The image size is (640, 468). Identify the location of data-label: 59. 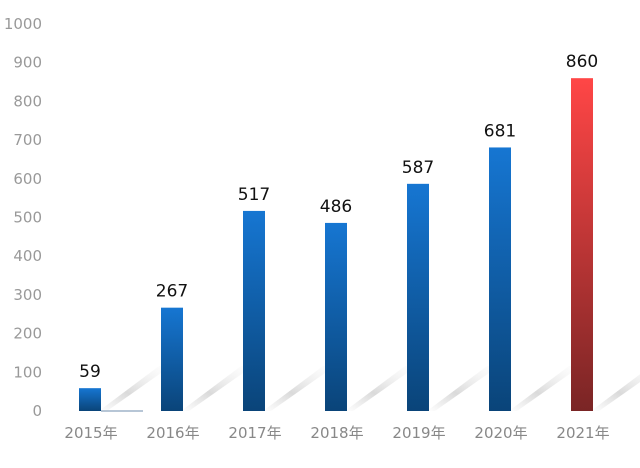
(90, 372).